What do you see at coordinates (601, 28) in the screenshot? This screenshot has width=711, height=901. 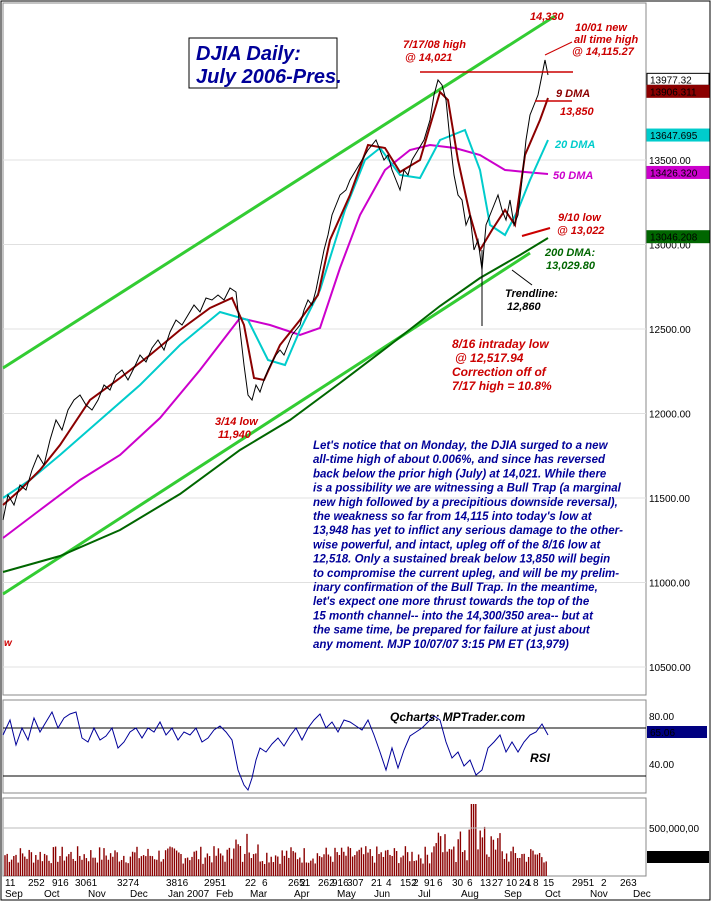 I see `annotation-new-high-1: 10/01 new` at bounding box center [601, 28].